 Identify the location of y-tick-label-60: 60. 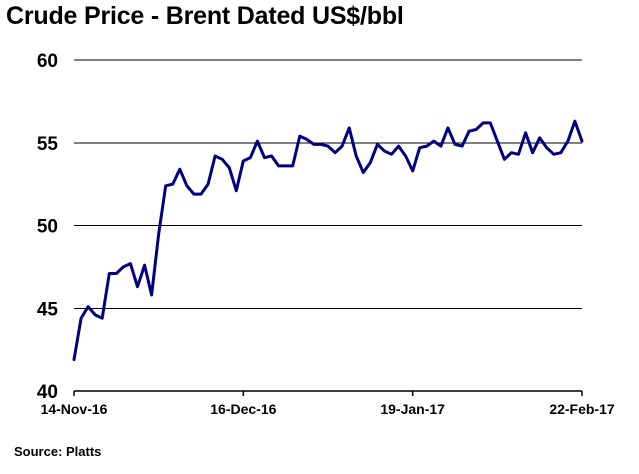
(47, 61).